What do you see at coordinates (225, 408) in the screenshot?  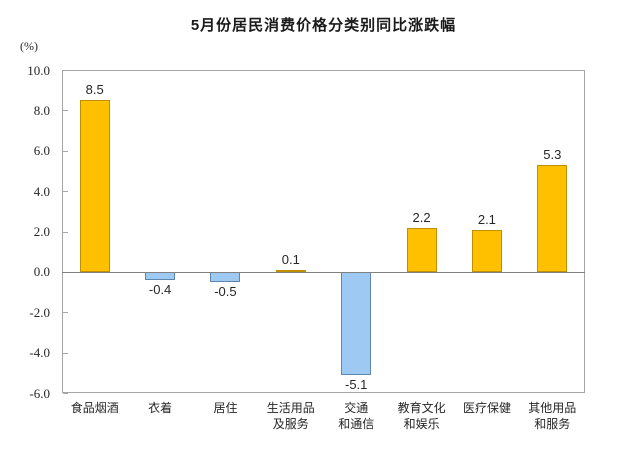 I see `x-category-label: 居住` at bounding box center [225, 408].